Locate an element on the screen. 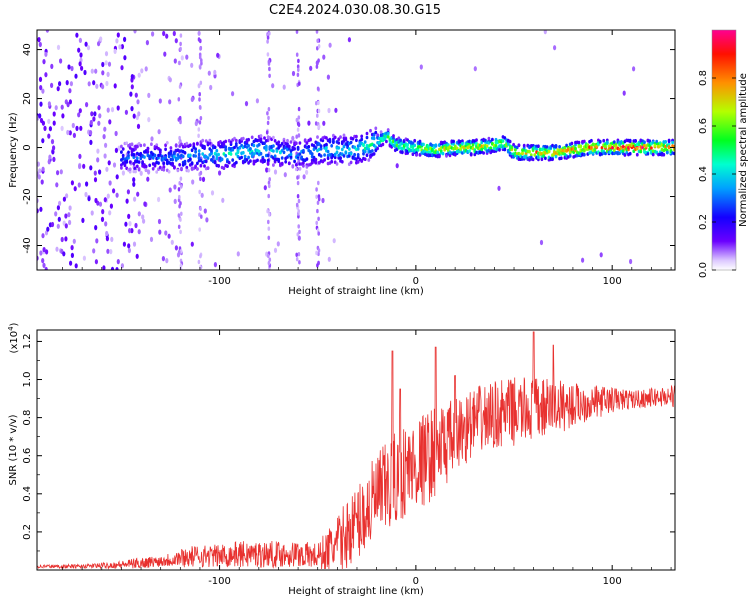  colorbar-gradient is located at coordinates (724, 150).